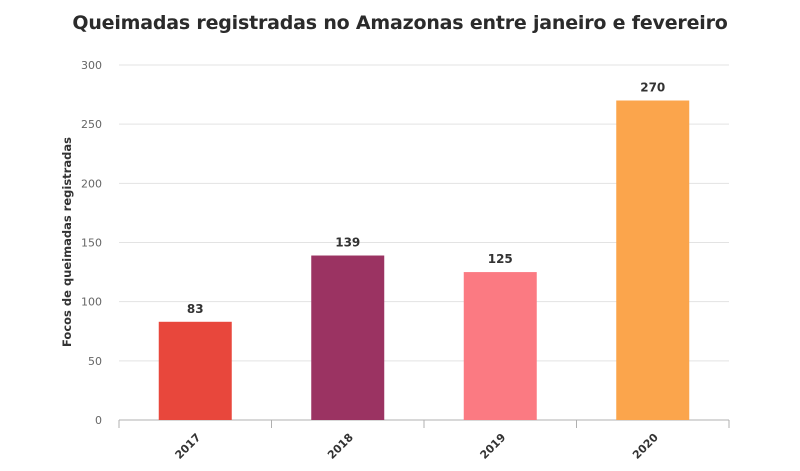 This screenshot has width=800, height=471. I want to click on data-label-2019: 125, so click(500, 259).